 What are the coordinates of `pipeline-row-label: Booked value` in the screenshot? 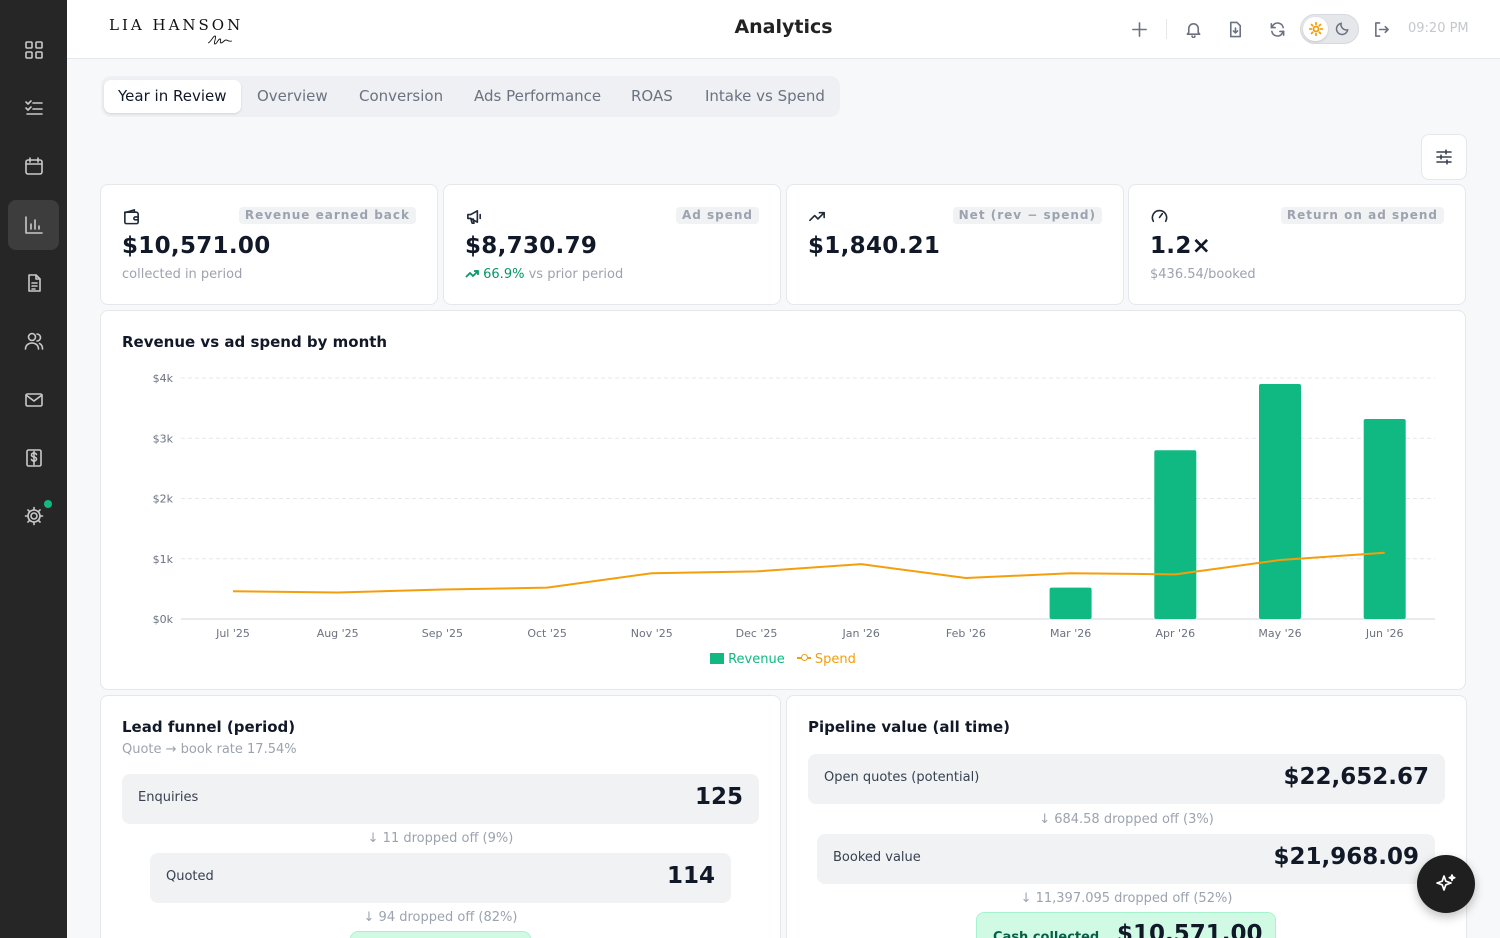 It's located at (877, 857).